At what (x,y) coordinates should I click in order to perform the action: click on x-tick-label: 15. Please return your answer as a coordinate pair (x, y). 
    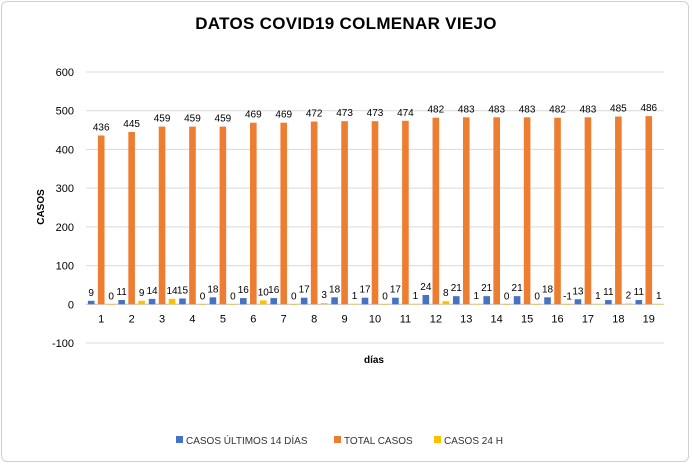
    Looking at the image, I should click on (527, 319).